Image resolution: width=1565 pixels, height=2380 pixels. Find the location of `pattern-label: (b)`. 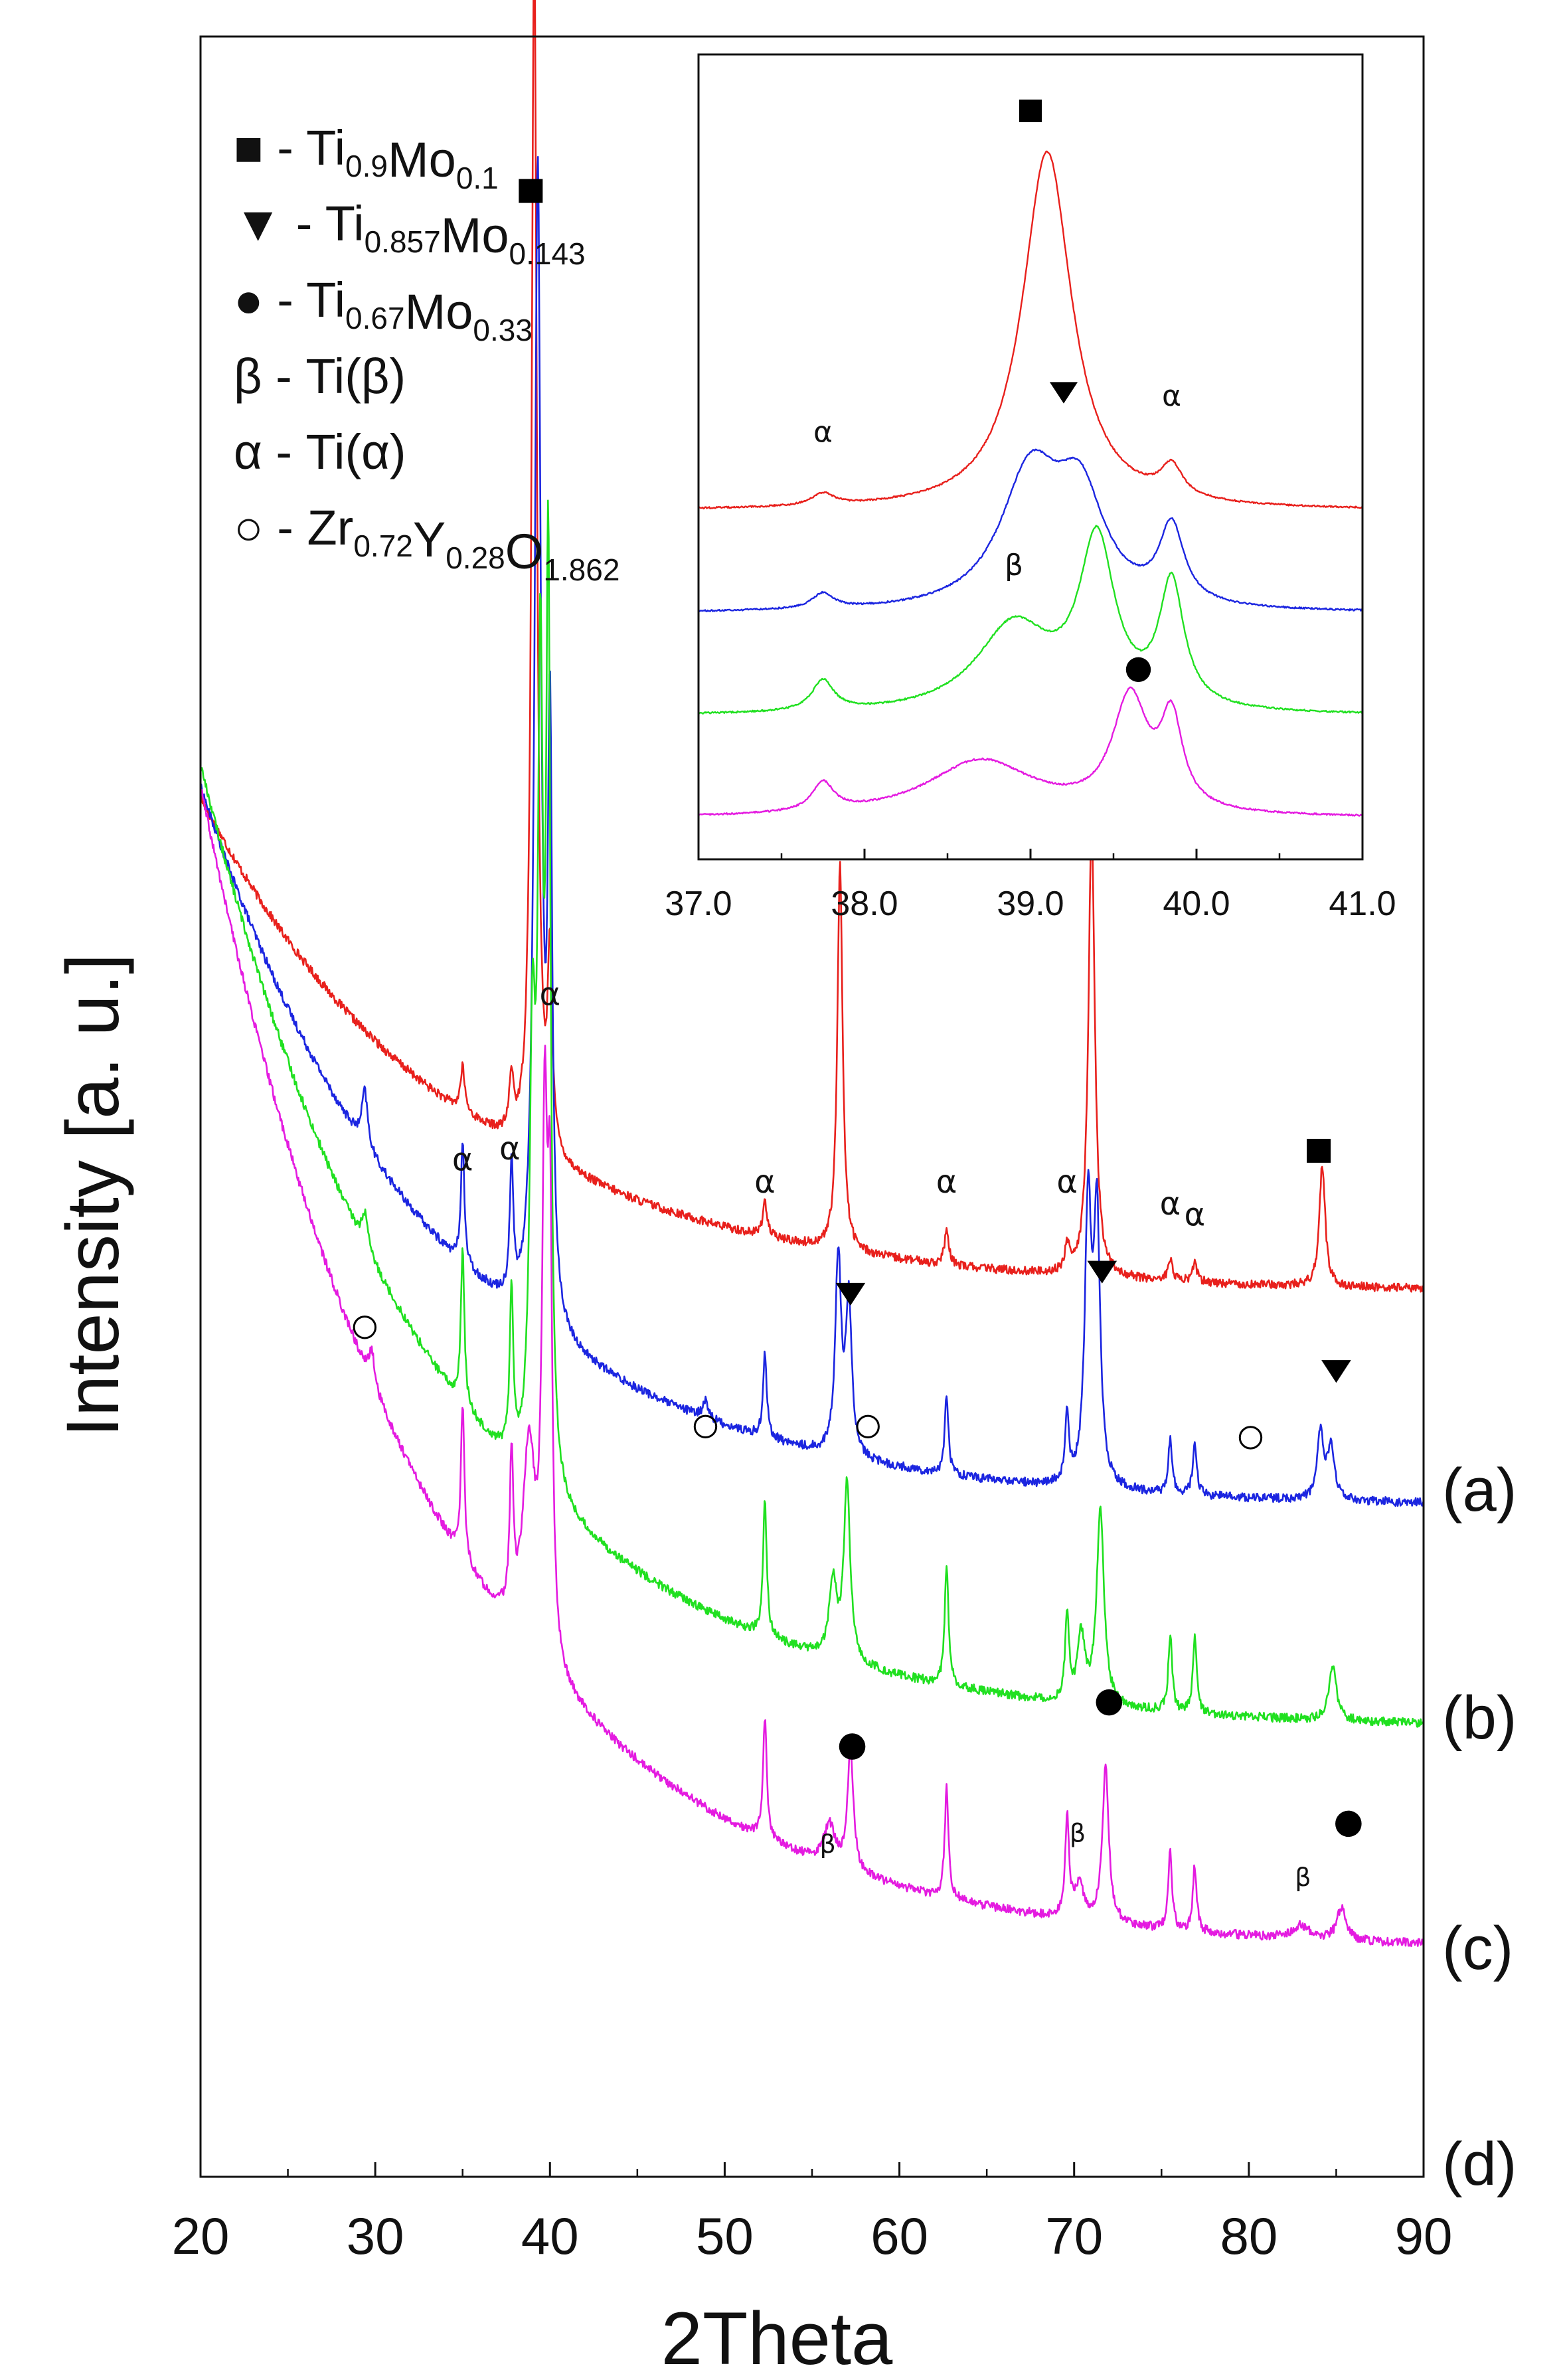

pattern-label: (b) is located at coordinates (1479, 1718).